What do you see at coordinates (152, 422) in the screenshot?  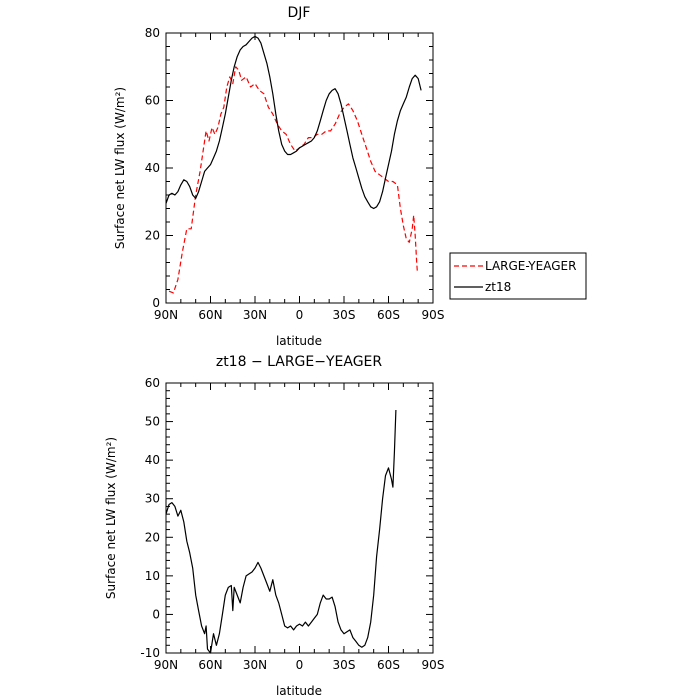 I see `bottom-y-tick-label: 50` at bounding box center [152, 422].